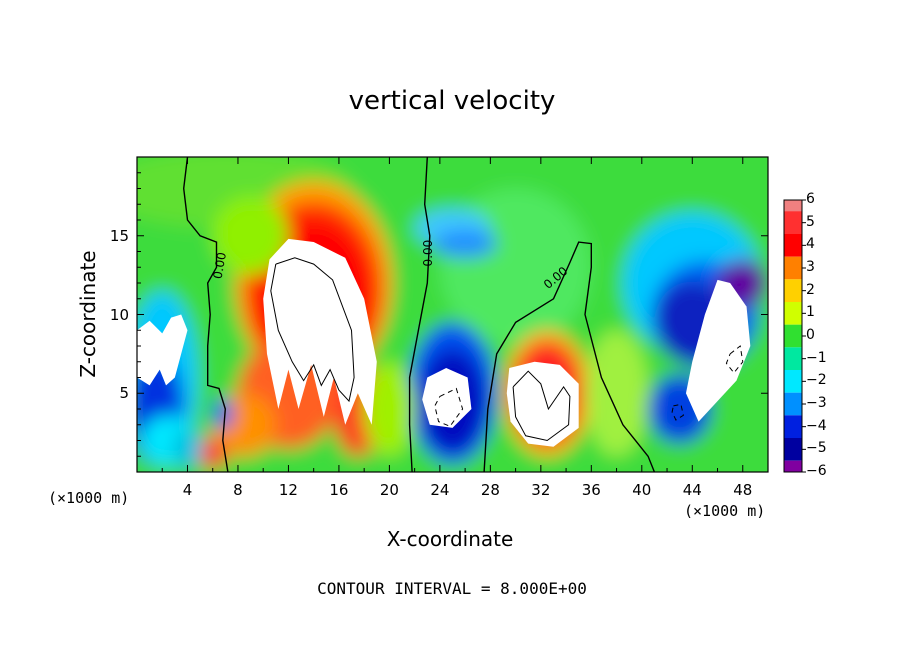 The height and width of the screenshot is (654, 904). I want to click on colorbar, so click(794, 336).